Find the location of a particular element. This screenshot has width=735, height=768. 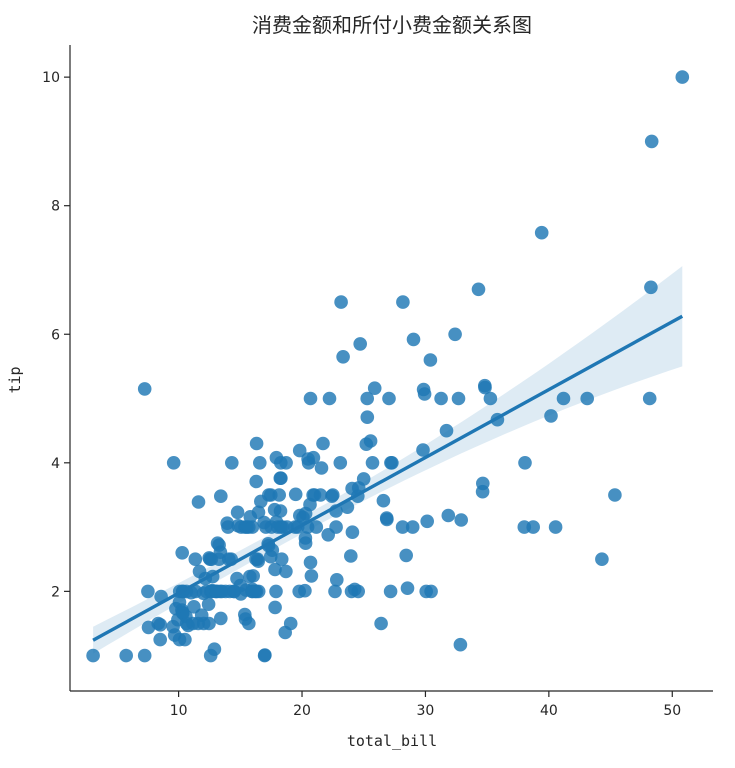

x-tick-label: 10 is located at coordinates (179, 711).